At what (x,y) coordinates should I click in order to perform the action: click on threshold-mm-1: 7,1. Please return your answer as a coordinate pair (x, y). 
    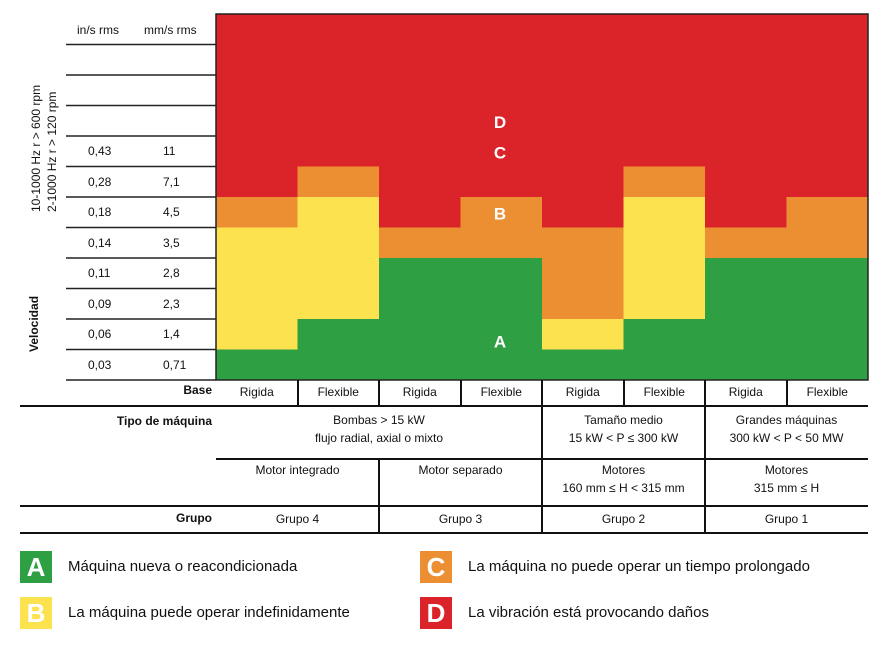
    Looking at the image, I should click on (171, 181).